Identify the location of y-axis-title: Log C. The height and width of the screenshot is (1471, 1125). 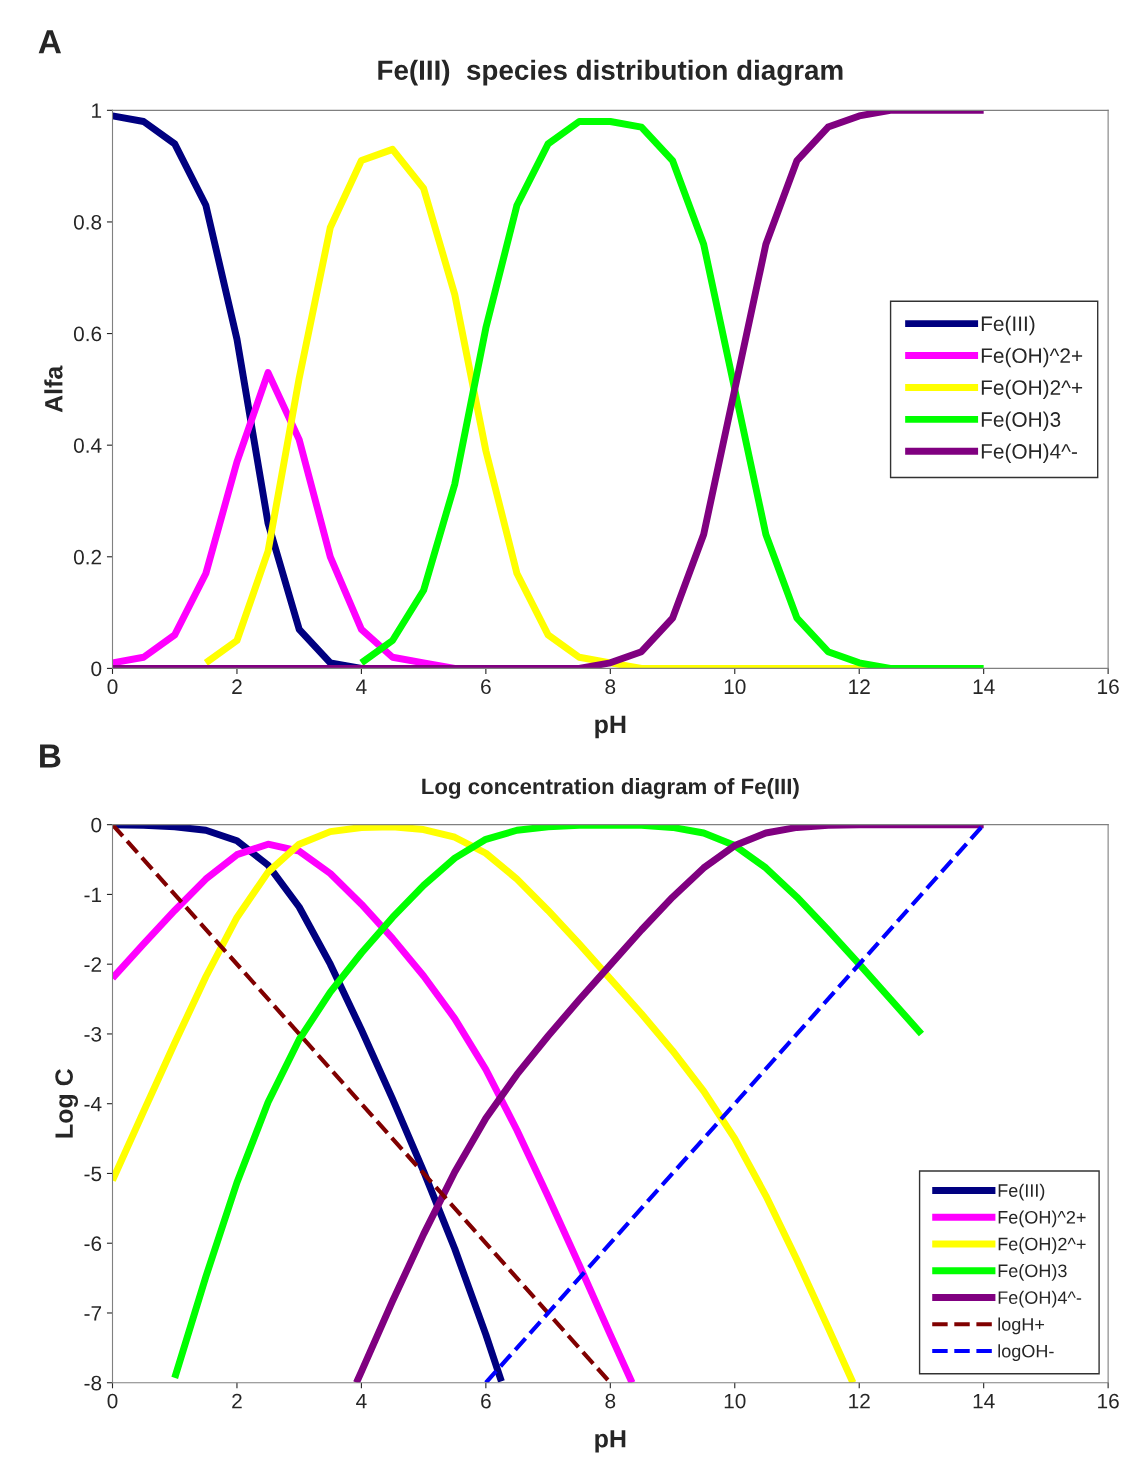
(67, 1103).